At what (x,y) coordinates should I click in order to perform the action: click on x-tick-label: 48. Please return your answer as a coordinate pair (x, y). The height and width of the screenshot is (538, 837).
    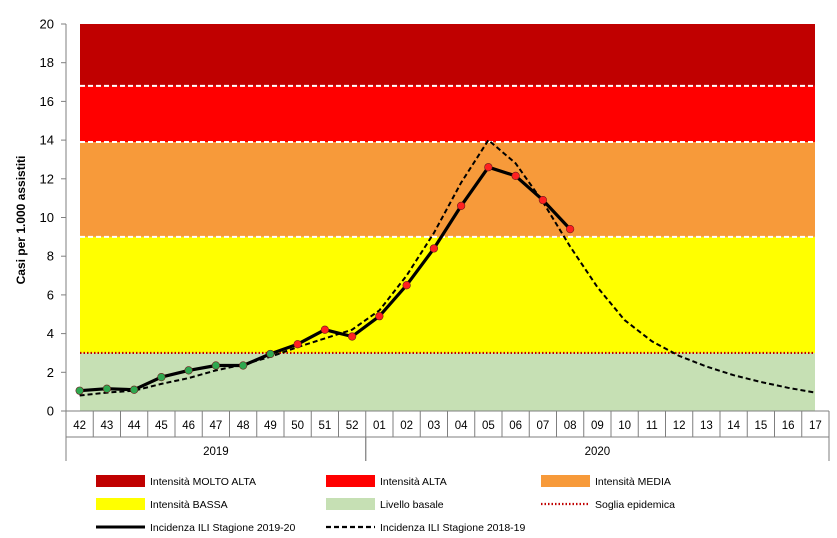
    Looking at the image, I should click on (243, 426).